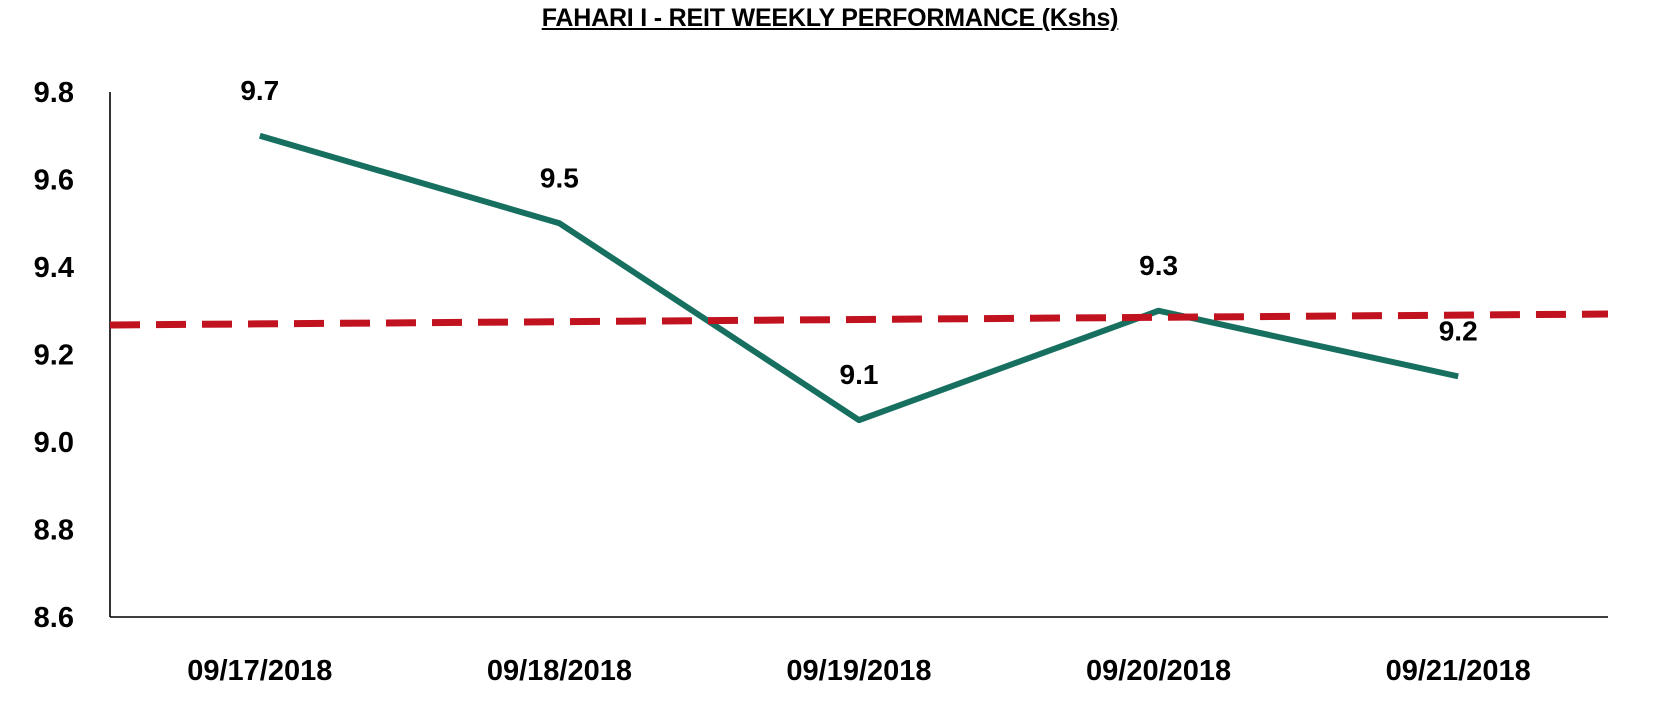  Describe the element at coordinates (259, 671) in the screenshot. I see `x-tick-label: 09/17/2018` at that location.